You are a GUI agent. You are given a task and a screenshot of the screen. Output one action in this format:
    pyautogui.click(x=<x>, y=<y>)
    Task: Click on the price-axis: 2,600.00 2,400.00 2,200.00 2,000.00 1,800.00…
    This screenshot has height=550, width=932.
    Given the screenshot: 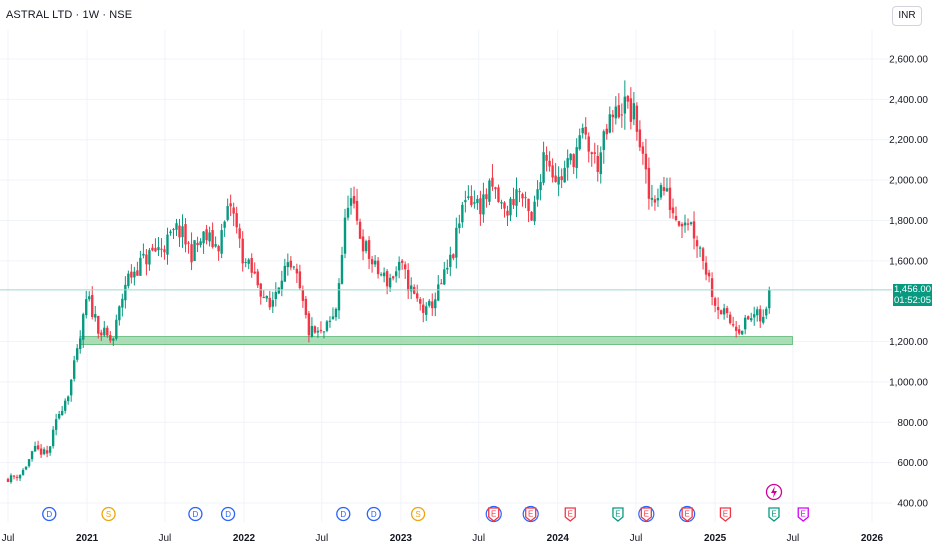 What is the action you would take?
    pyautogui.click(x=908, y=282)
    